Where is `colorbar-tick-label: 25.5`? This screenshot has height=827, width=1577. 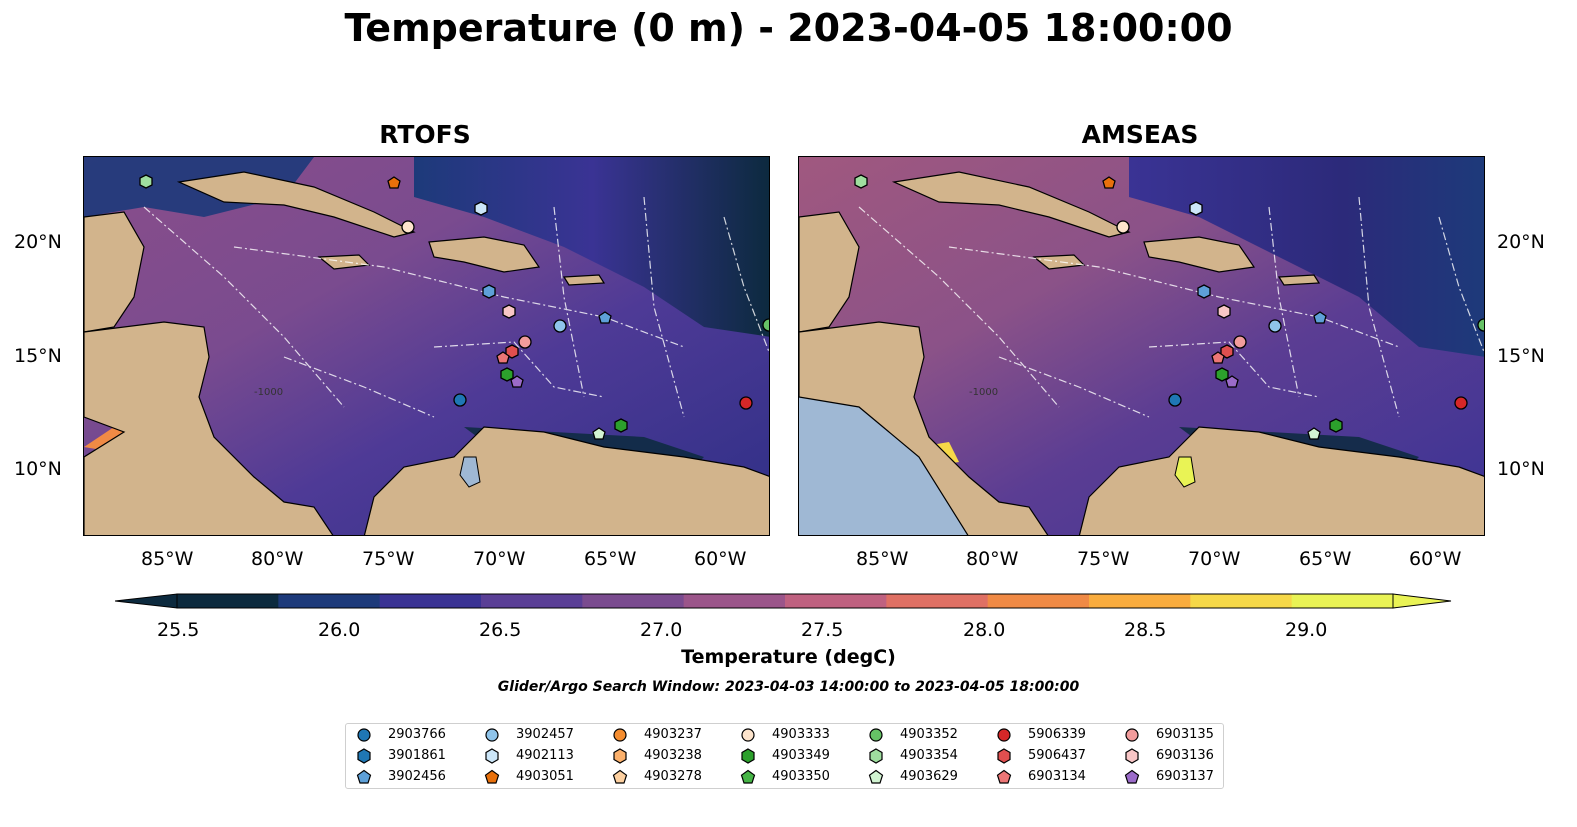
colorbar-tick-label: 25.5 is located at coordinates (178, 630).